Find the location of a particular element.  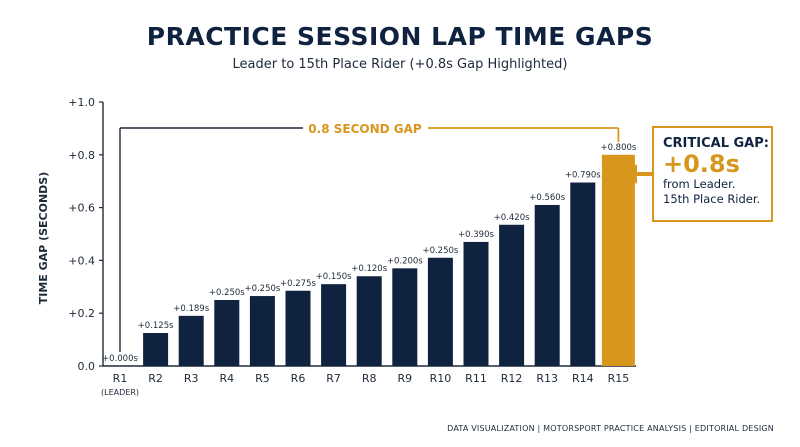

x-tick-label: R9 is located at coordinates (404, 378).